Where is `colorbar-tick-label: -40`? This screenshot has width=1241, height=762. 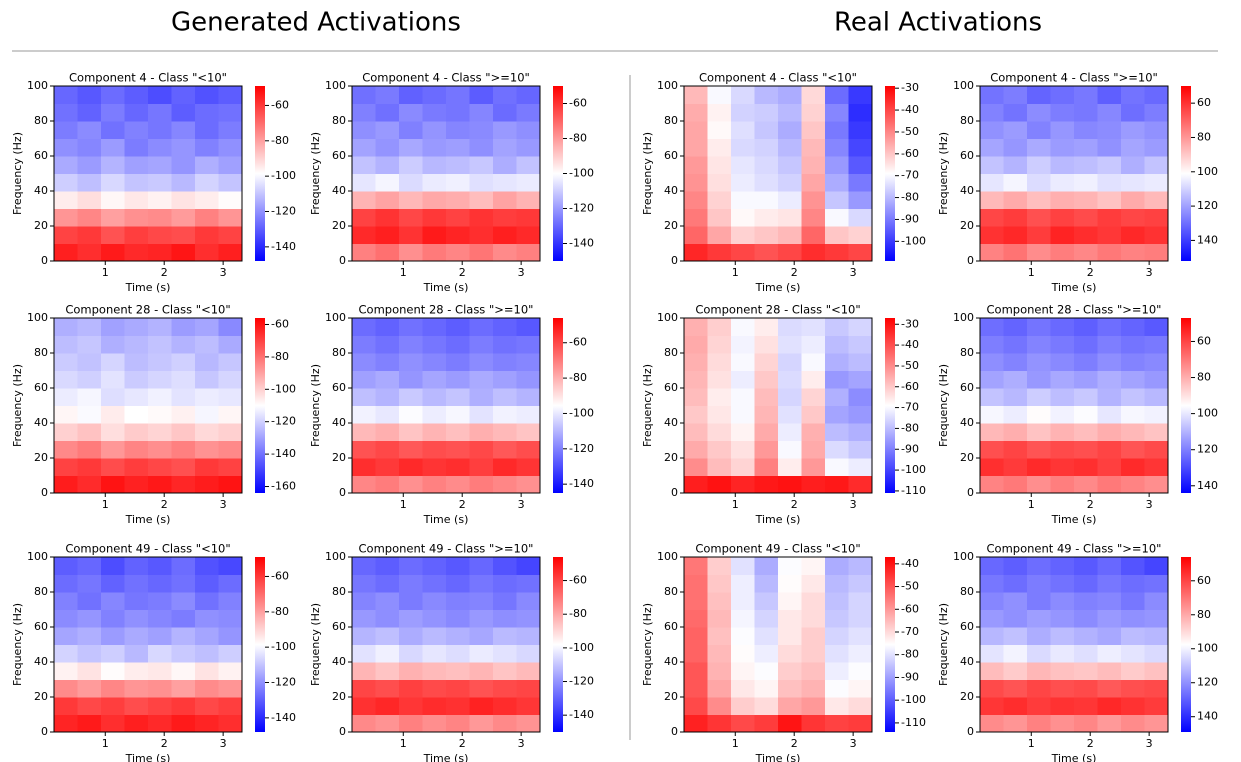 colorbar-tick-label: -40 is located at coordinates (910, 563).